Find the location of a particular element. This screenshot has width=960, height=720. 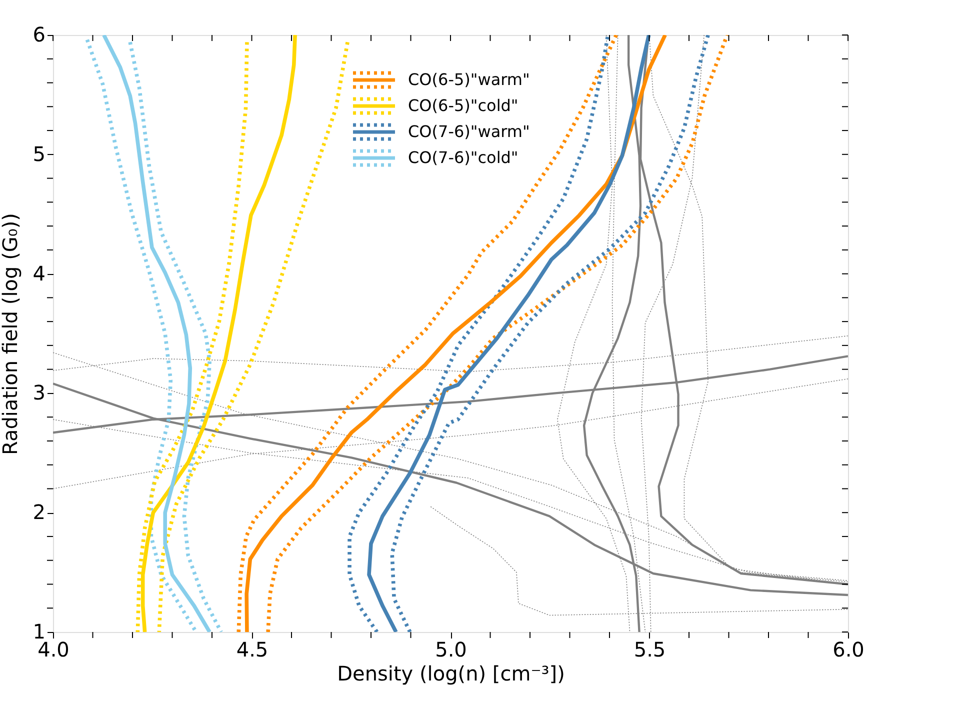

legend-label: CO(7-6)"warm" is located at coordinates (469, 131).